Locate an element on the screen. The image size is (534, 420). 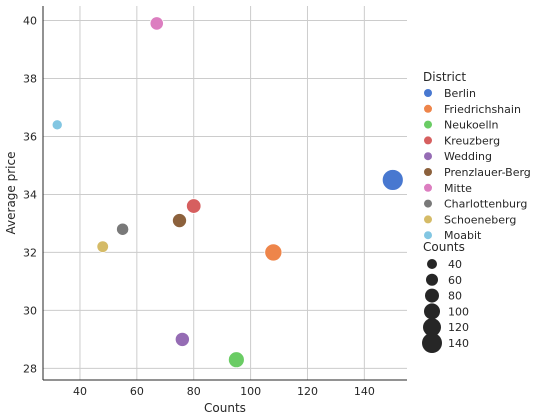
point-schoeneberg is located at coordinates (103, 247).